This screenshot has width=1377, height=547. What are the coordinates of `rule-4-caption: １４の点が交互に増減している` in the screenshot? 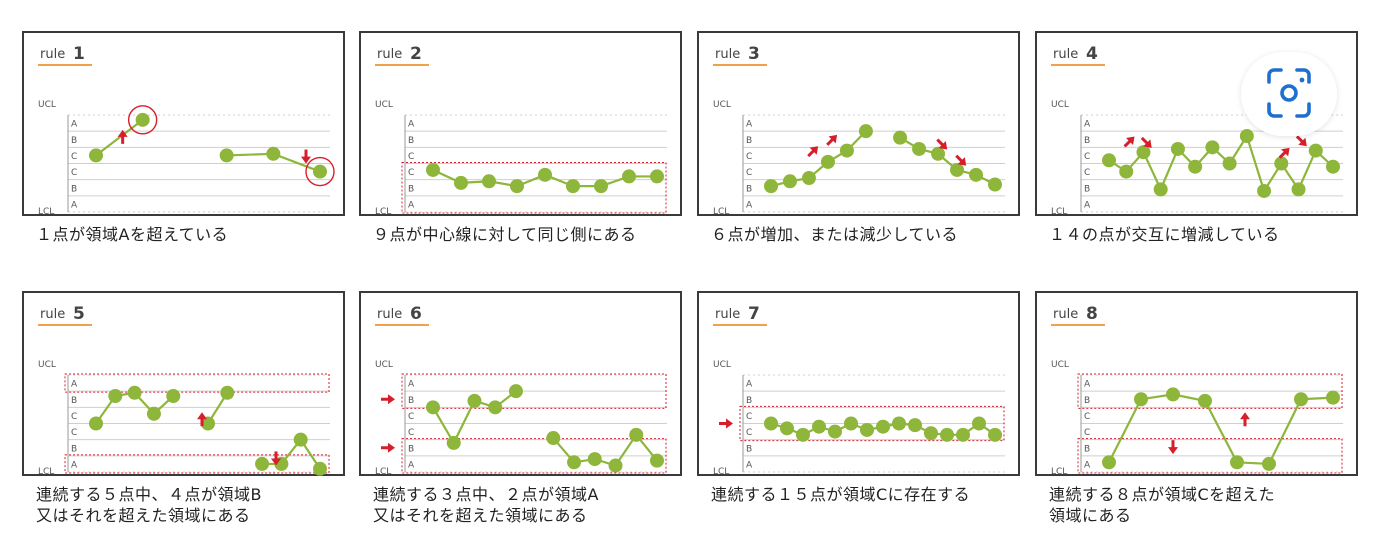 It's located at (1164, 234).